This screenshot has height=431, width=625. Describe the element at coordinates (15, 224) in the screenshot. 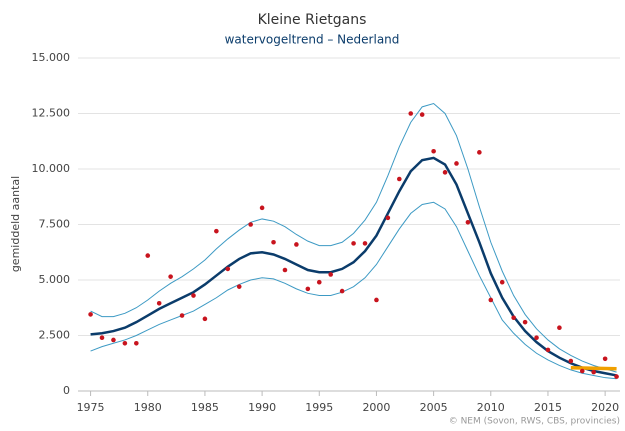

I see `y-axis-label: gemiddeld aantal` at that location.